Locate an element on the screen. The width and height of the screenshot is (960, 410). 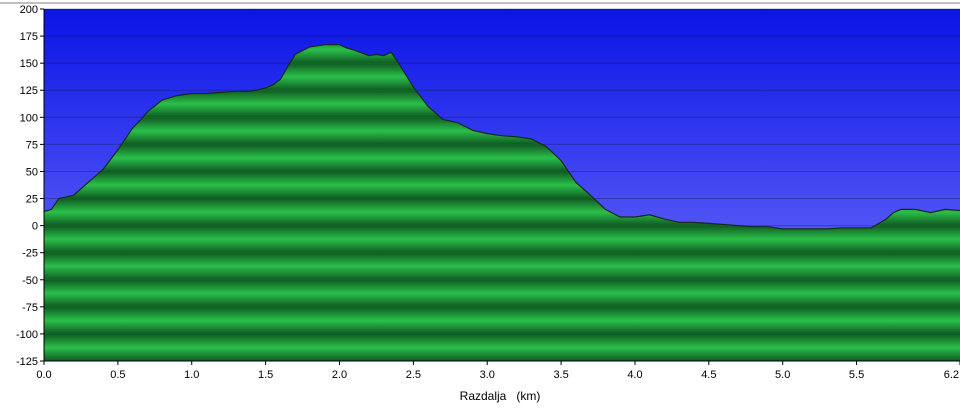
y-tick-label: 175 is located at coordinates (29, 37).